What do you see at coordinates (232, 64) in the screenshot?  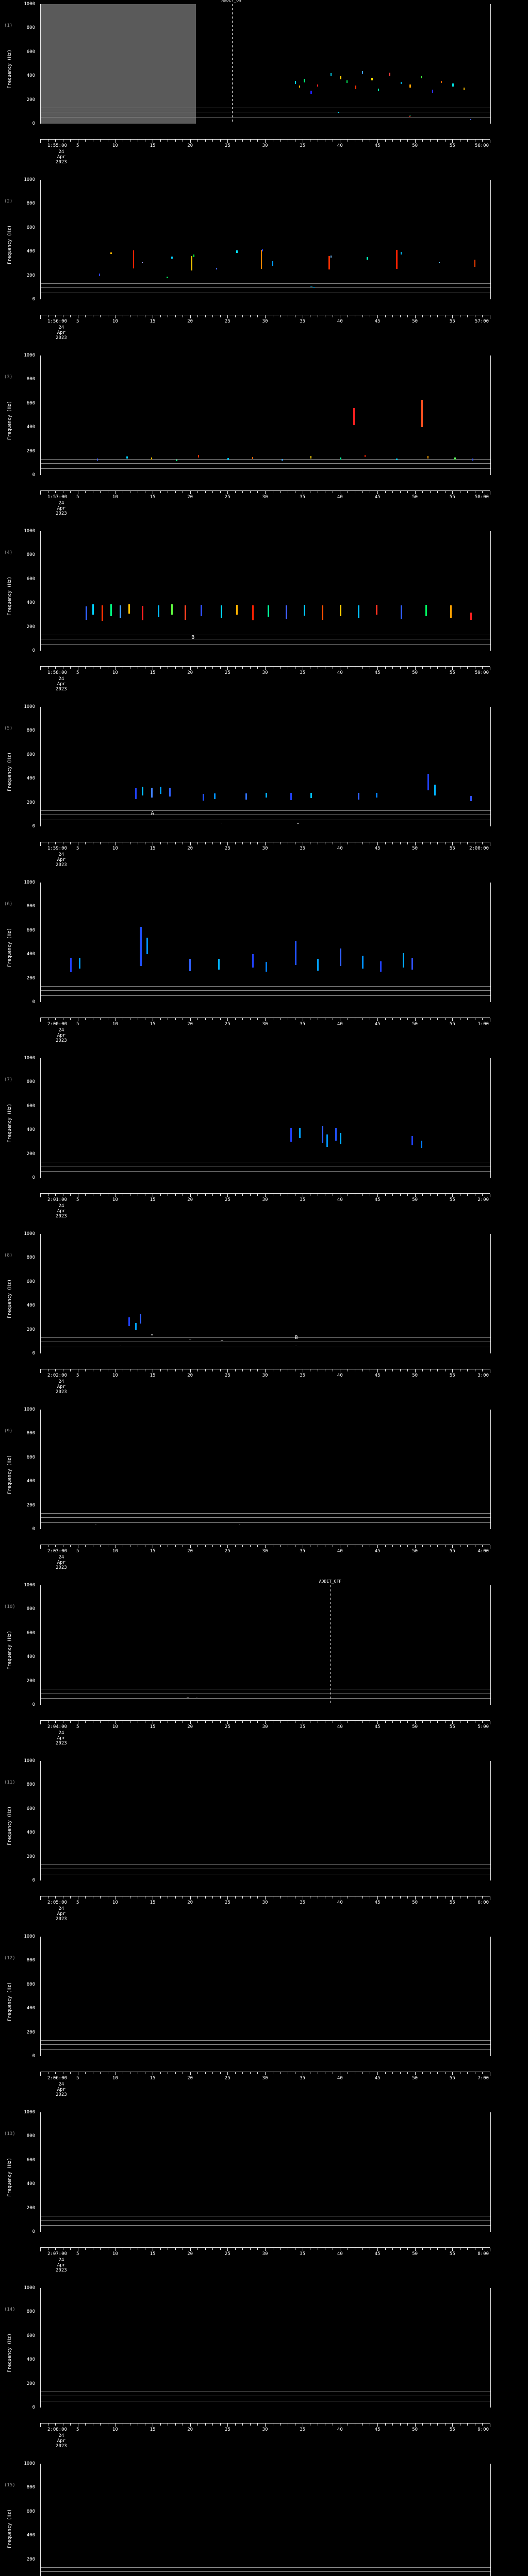 I see `addet-marker-line` at bounding box center [232, 64].